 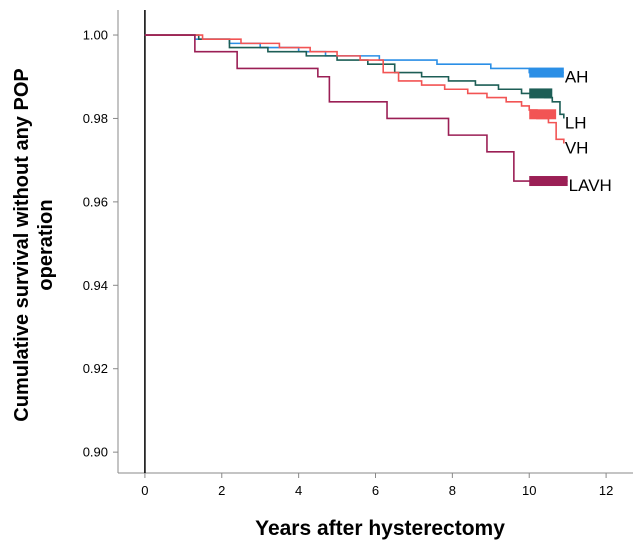 I want to click on x-tick-label: 12, so click(x=606, y=490).